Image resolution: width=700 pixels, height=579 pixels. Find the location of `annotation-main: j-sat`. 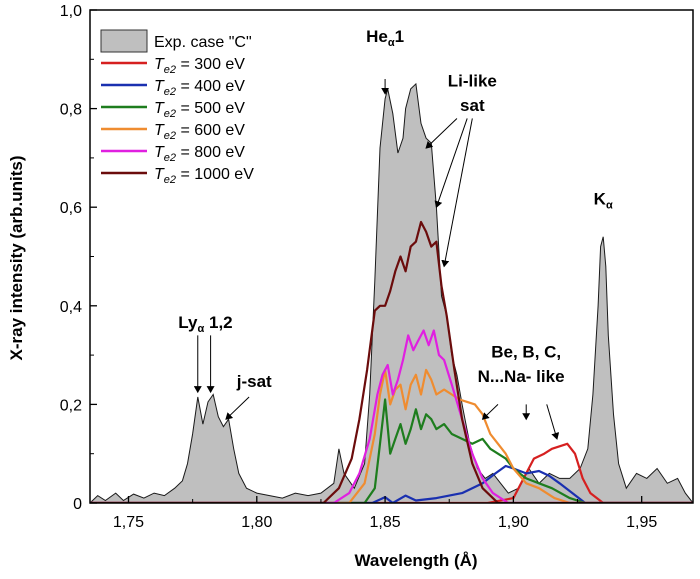

annotation-main: j-sat is located at coordinates (254, 381).